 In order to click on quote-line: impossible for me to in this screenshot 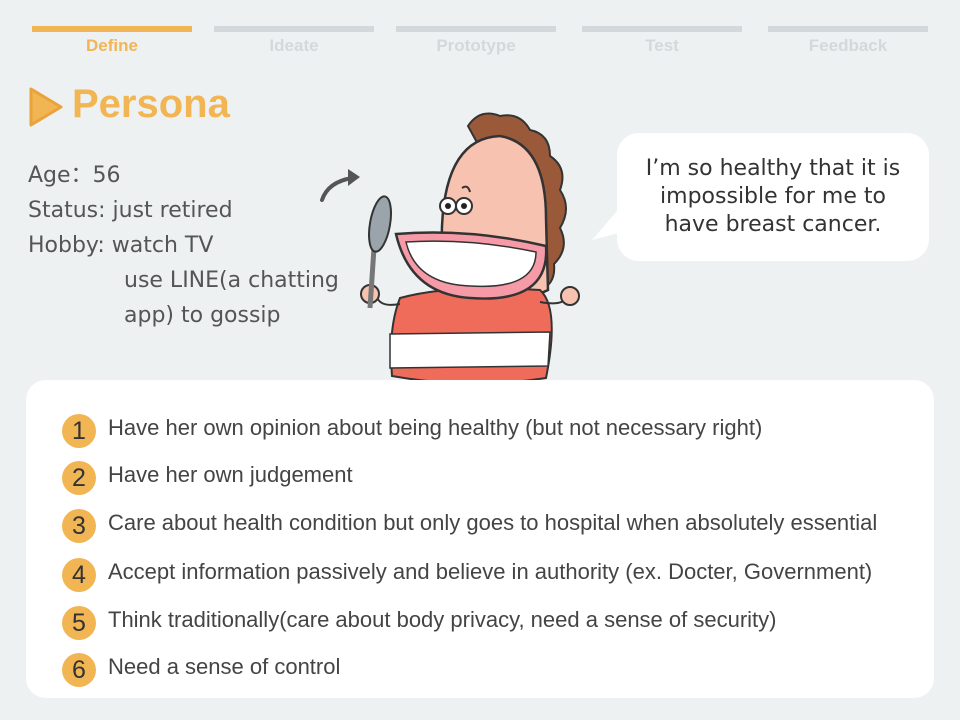, I will do `click(773, 196)`.